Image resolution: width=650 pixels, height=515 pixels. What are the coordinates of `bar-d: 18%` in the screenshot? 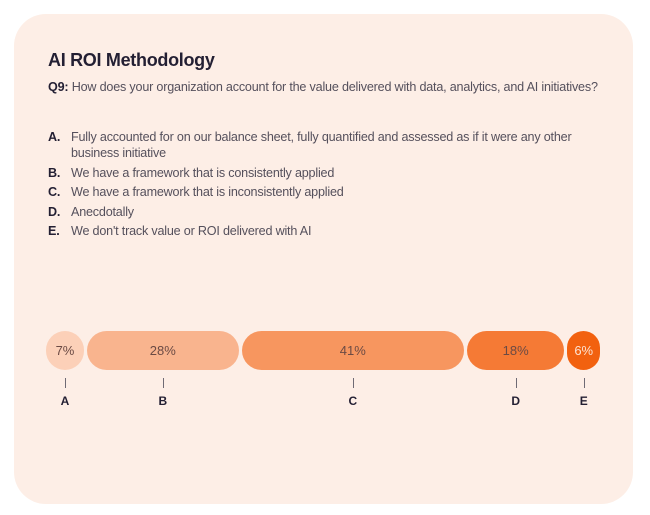 It's located at (515, 350).